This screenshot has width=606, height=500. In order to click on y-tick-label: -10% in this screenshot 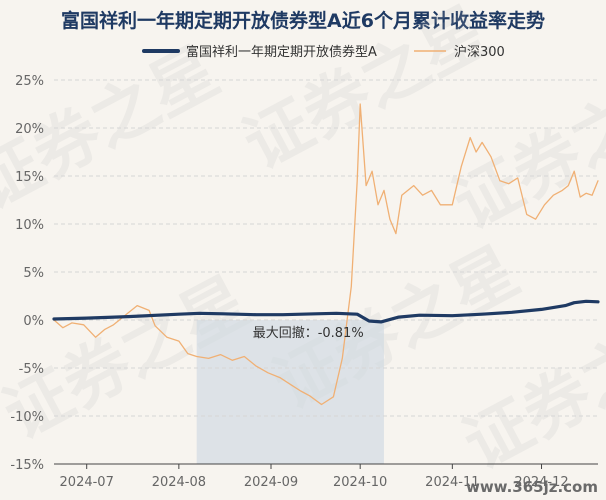, I will do `click(27, 417)`.